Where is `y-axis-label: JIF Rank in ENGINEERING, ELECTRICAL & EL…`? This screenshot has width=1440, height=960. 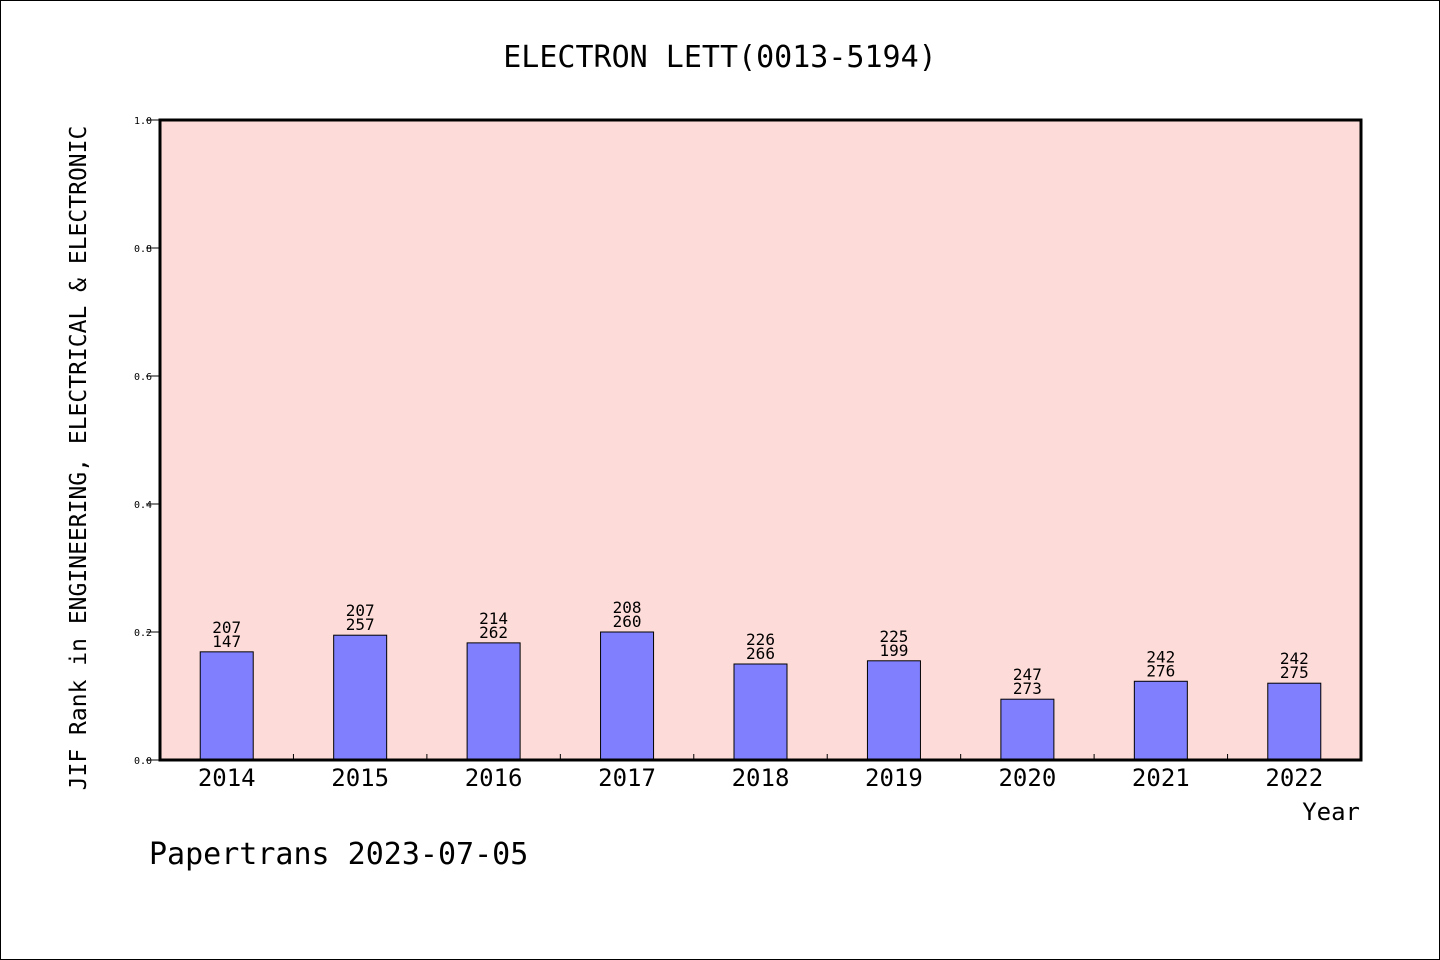
y-axis-label: JIF Rank in ENGINEERING, ELECTRICAL & EL… is located at coordinates (79, 458).